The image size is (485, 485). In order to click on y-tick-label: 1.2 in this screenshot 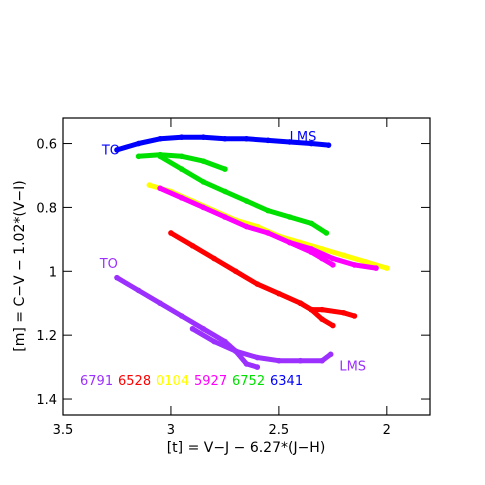, I will do `click(46, 336)`.